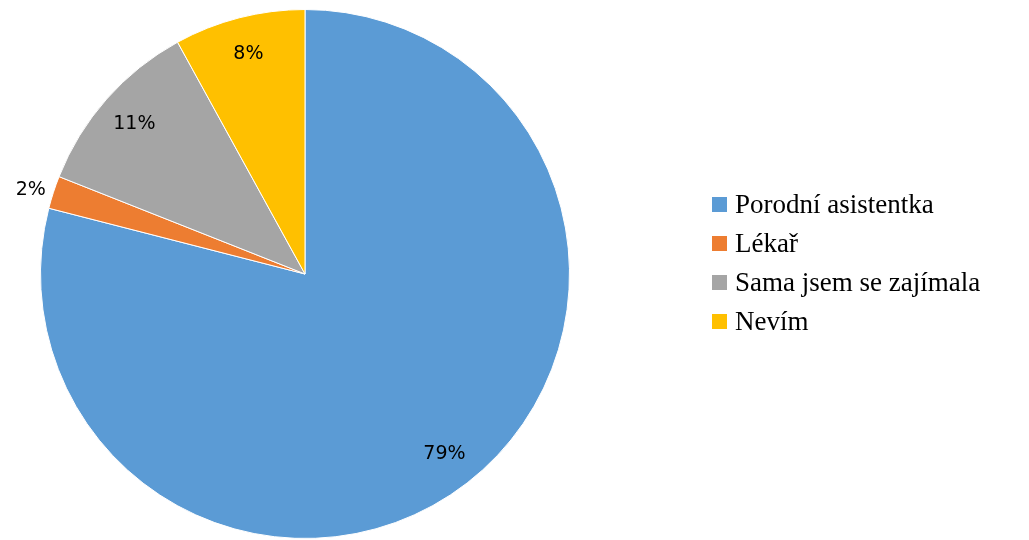 This screenshot has width=1029, height=540. Describe the element at coordinates (772, 321) in the screenshot. I see `legend-label: Nevím` at that location.